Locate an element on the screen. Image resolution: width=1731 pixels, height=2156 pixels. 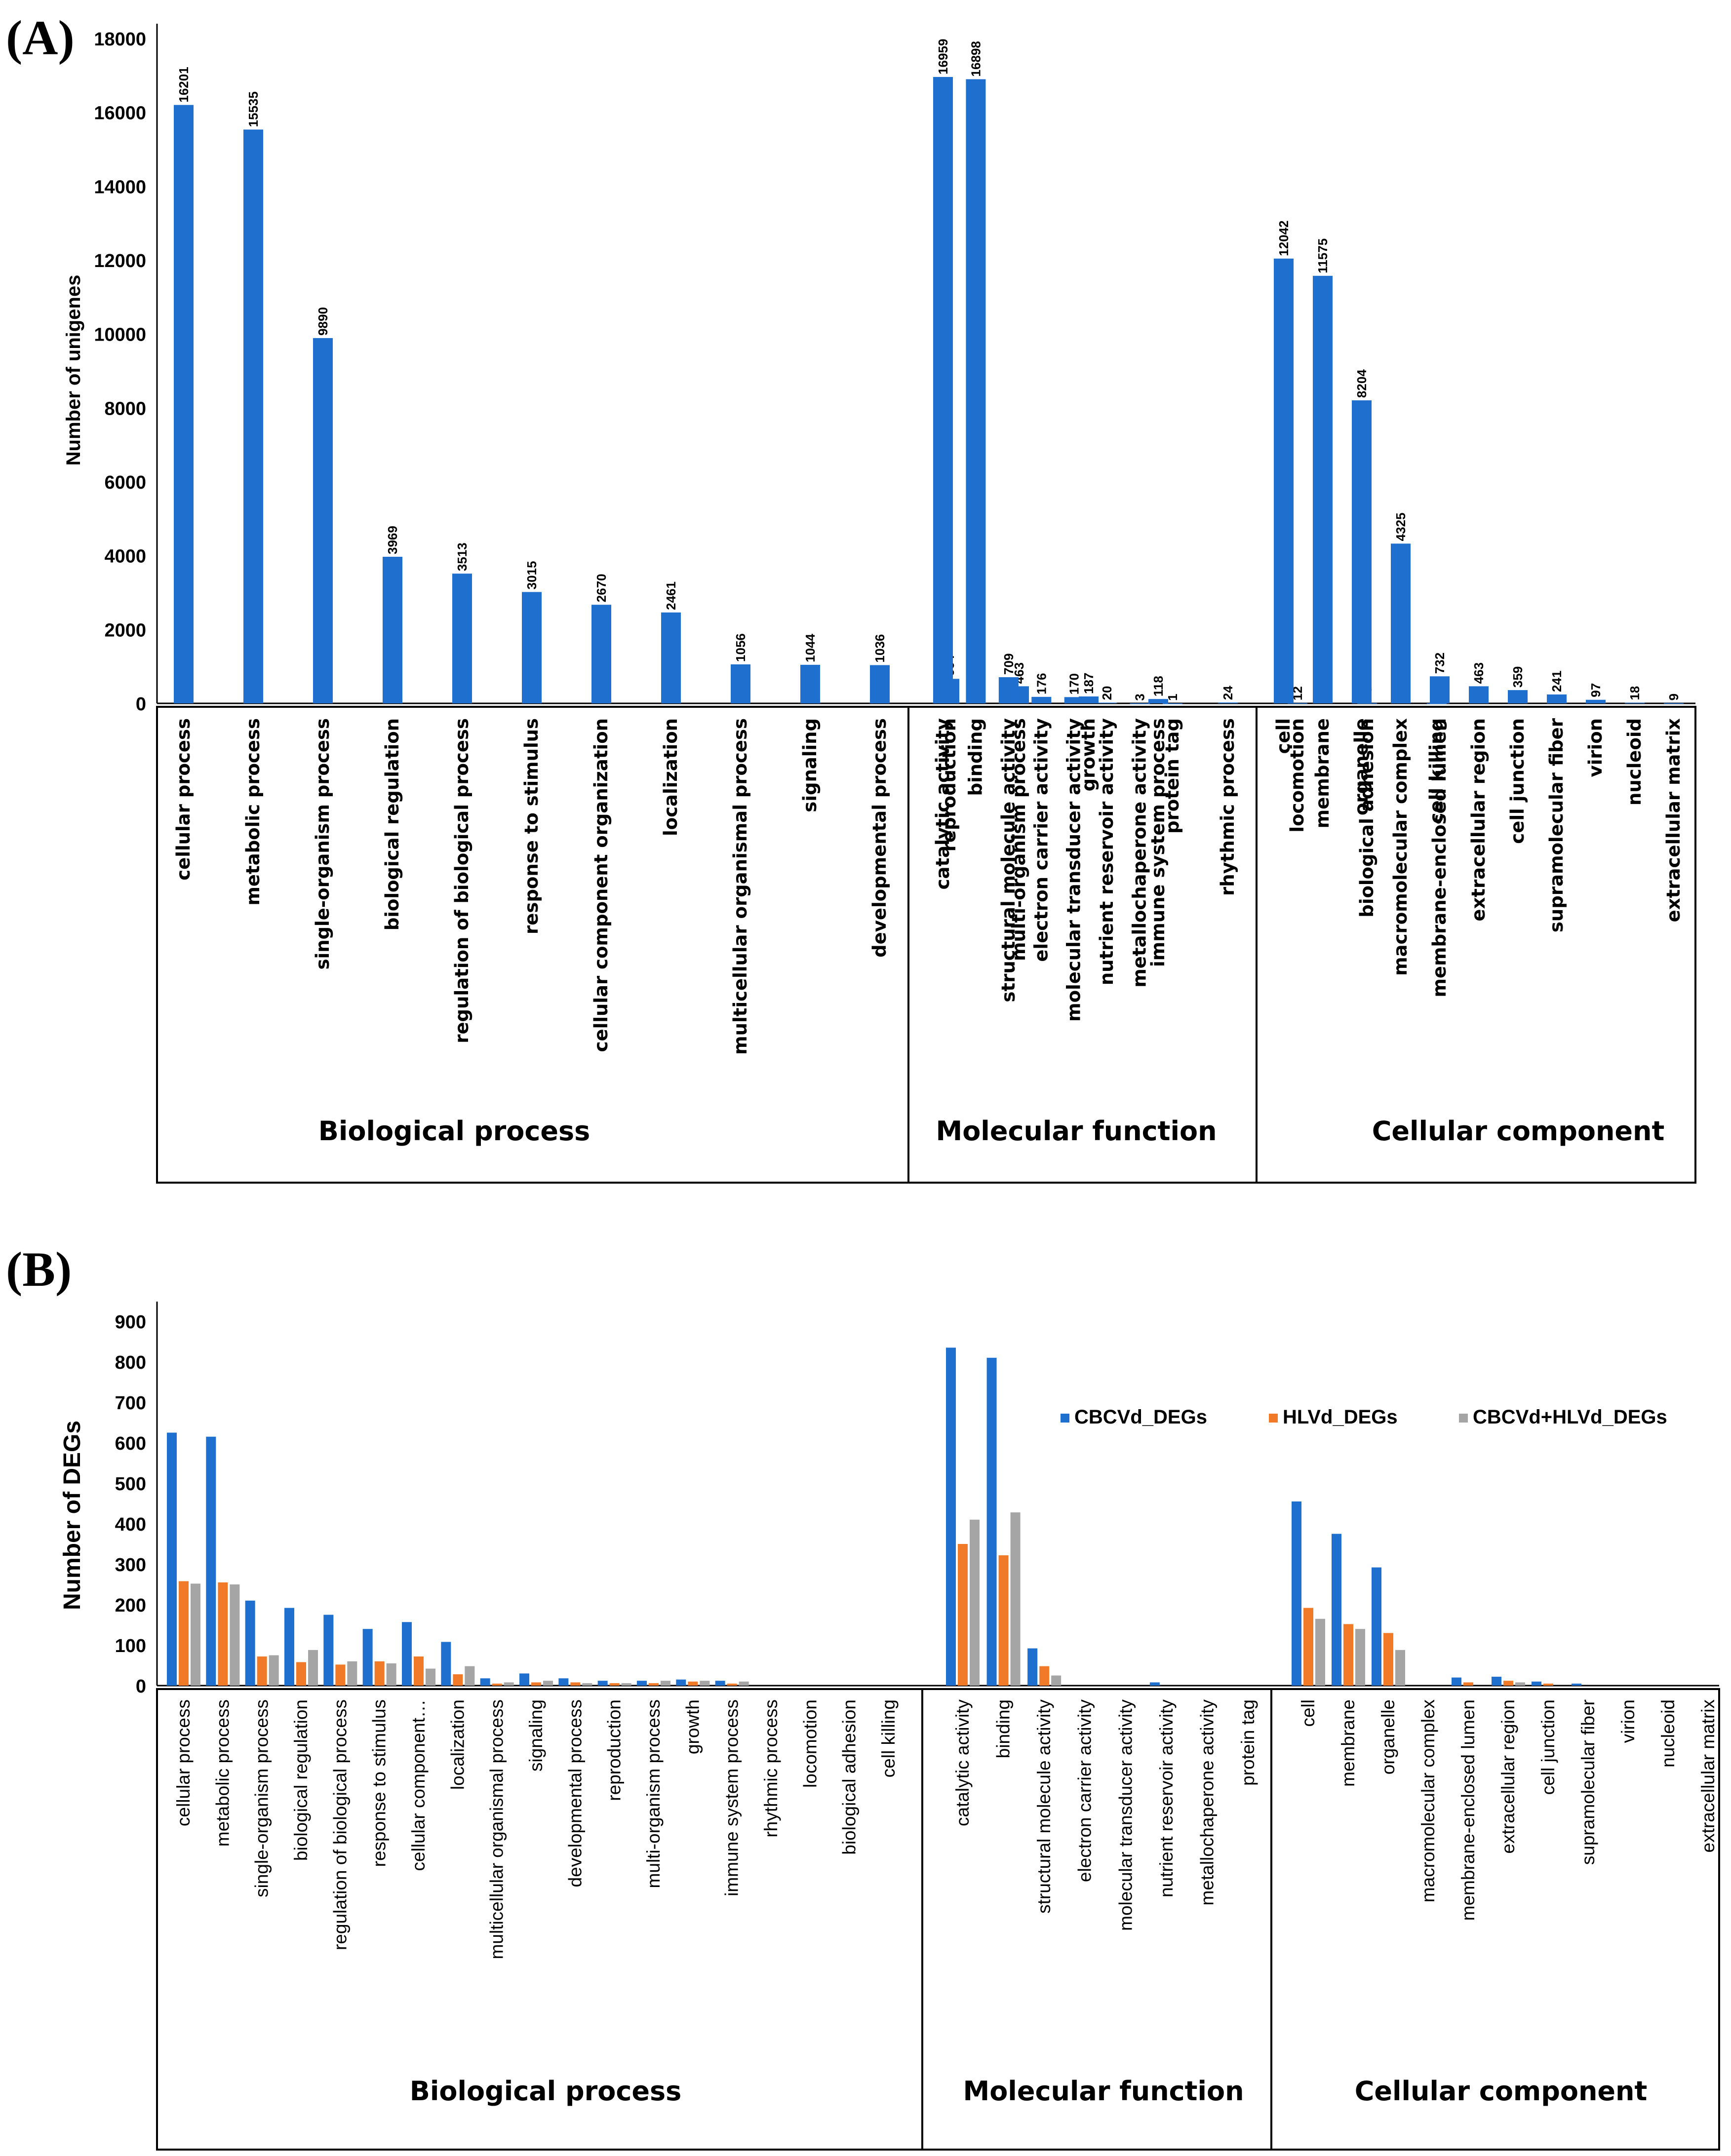
data-label: 2461 is located at coordinates (671, 595).